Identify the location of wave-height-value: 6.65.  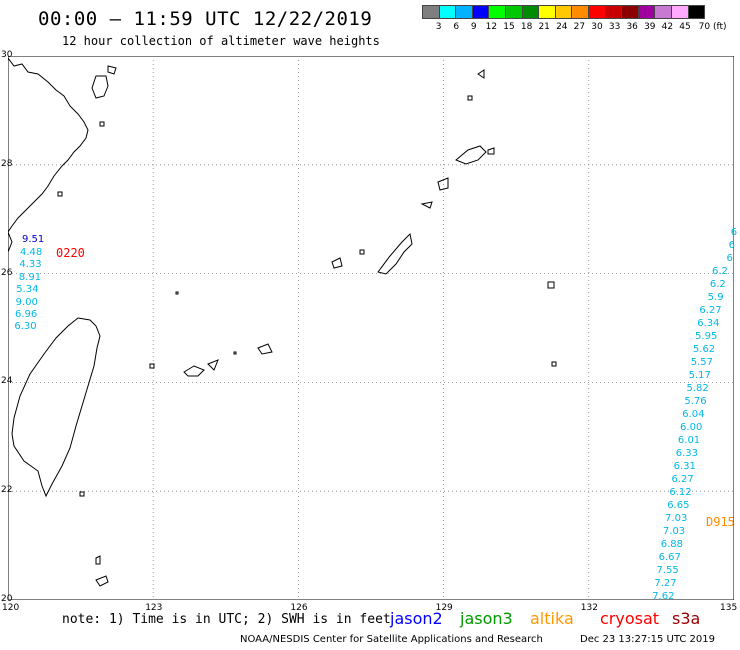
(678, 505).